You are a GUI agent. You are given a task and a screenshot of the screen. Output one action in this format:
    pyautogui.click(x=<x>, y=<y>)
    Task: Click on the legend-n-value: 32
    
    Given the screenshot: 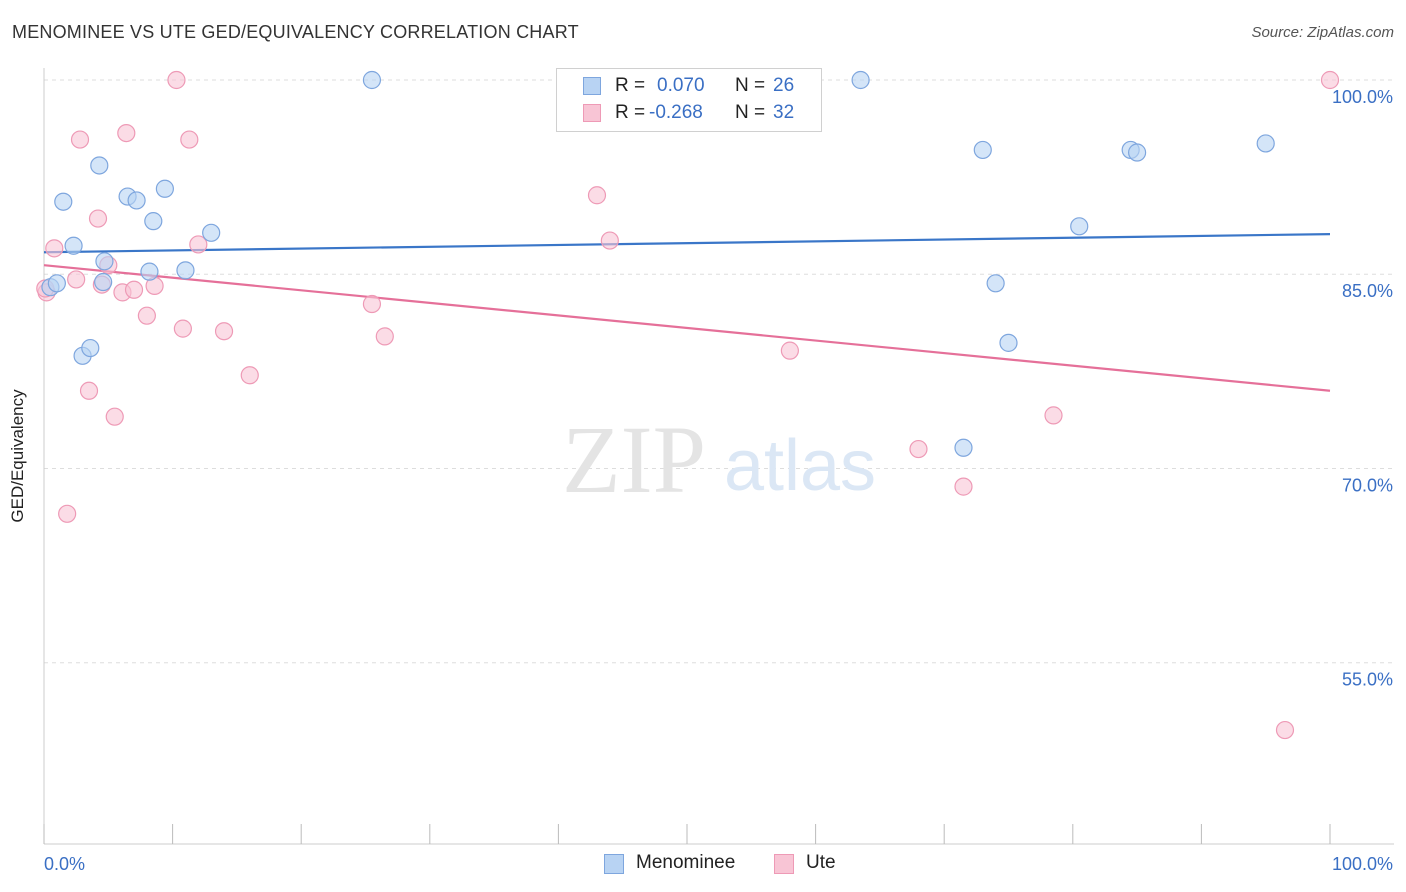 What is the action you would take?
    pyautogui.click(x=784, y=112)
    